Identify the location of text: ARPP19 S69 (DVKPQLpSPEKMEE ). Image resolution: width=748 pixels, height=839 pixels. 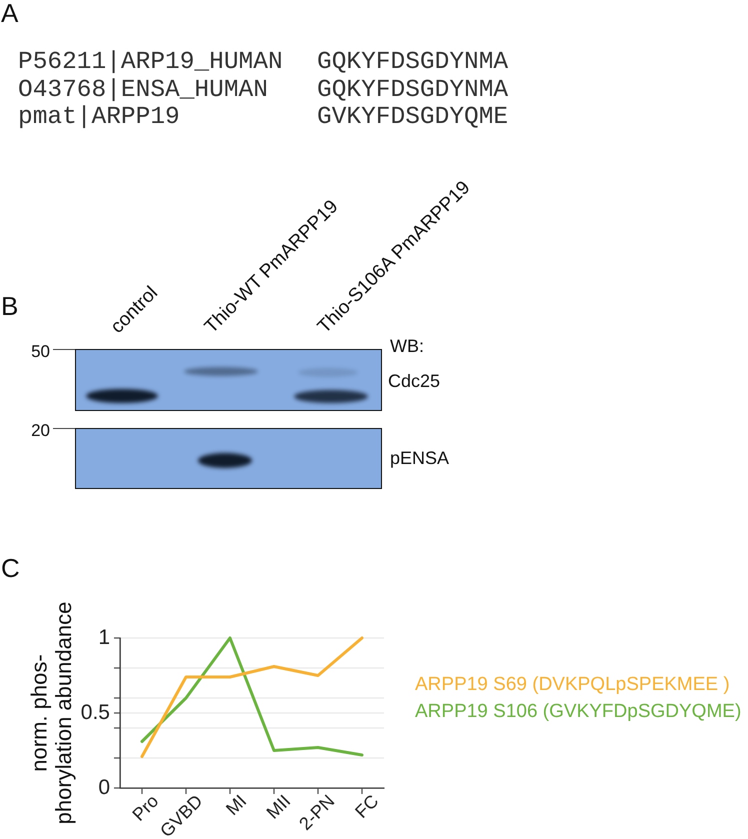
(573, 685).